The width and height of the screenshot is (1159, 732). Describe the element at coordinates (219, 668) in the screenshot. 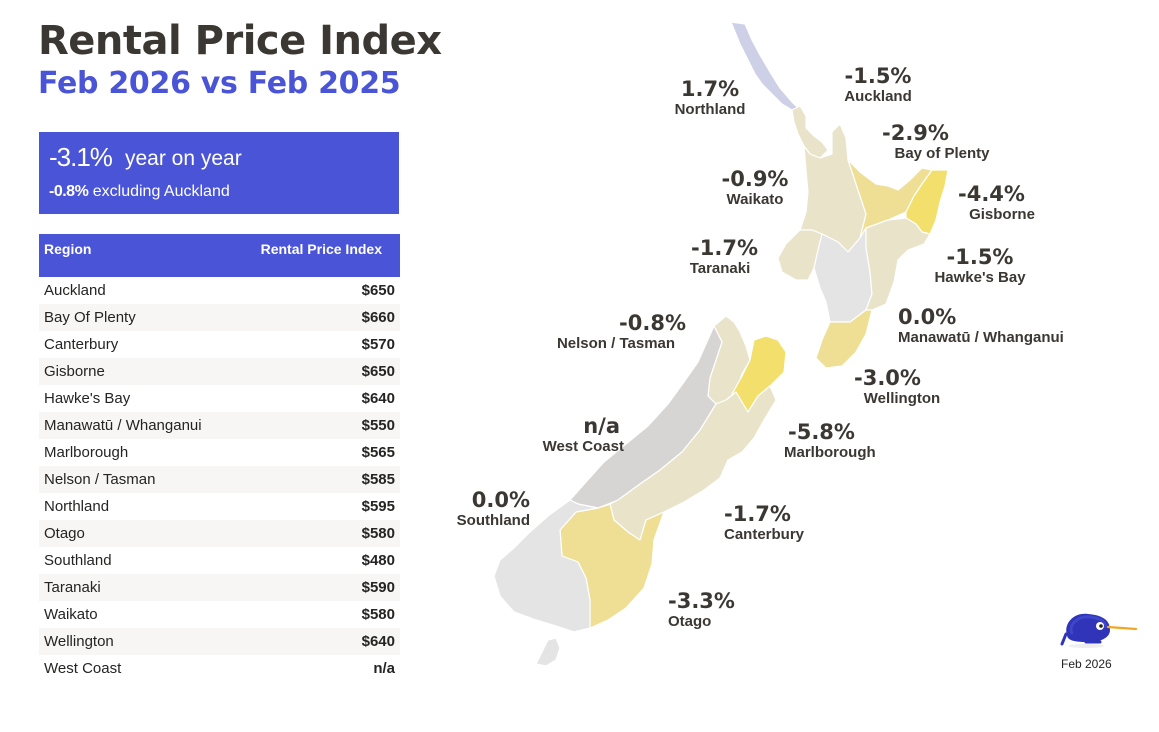

I see `table-row: West Coast n/a` at that location.